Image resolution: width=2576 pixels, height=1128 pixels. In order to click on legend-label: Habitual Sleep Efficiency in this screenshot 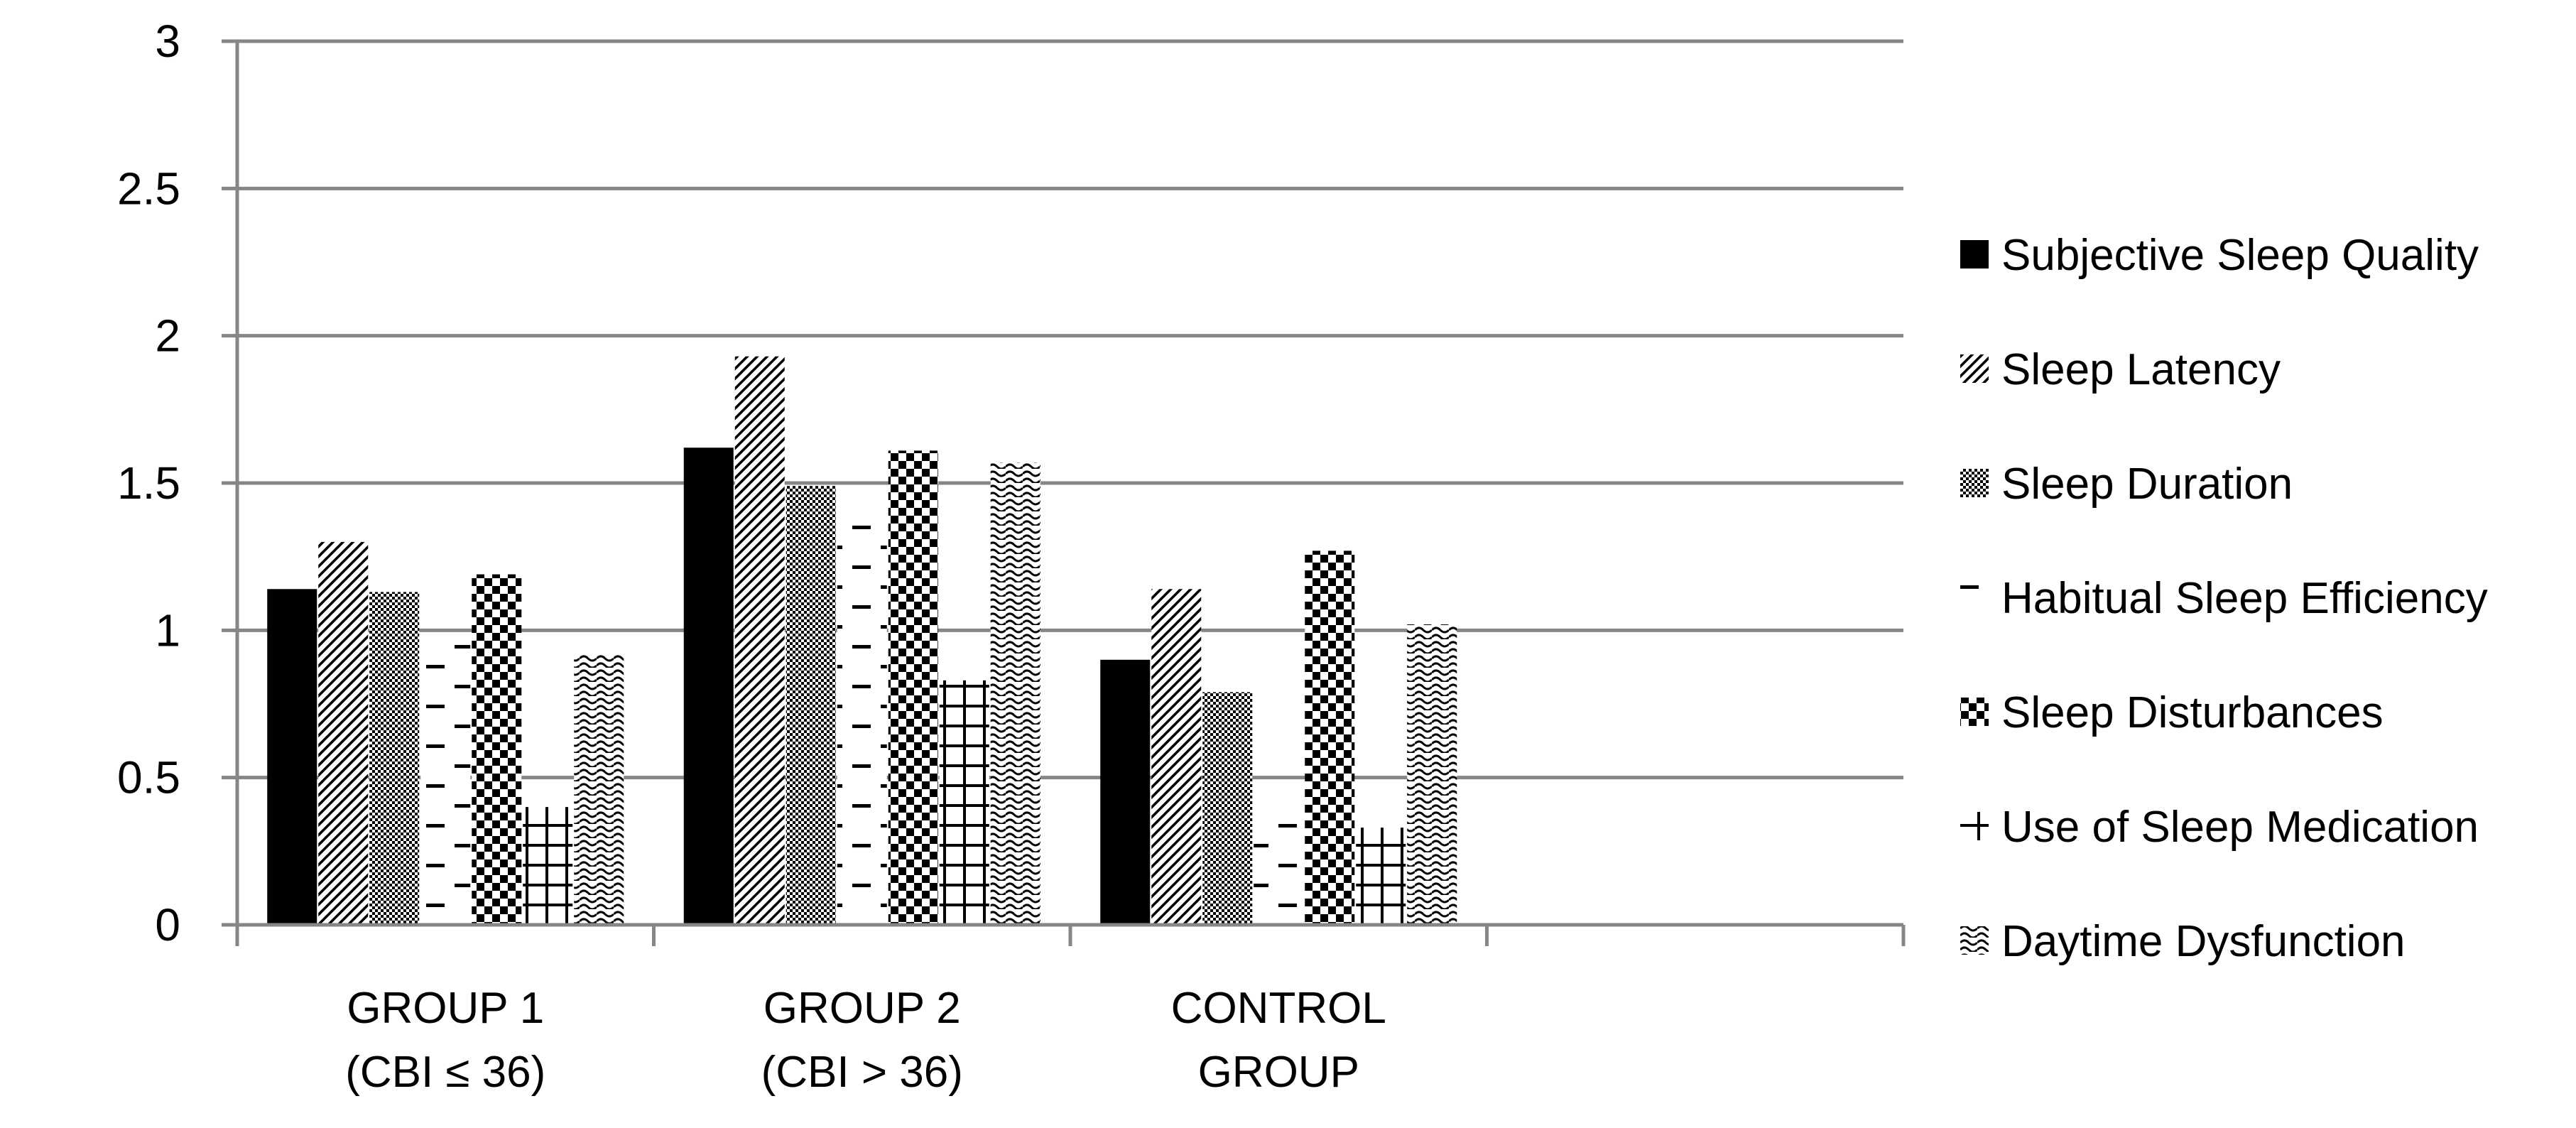, I will do `click(2244, 598)`.